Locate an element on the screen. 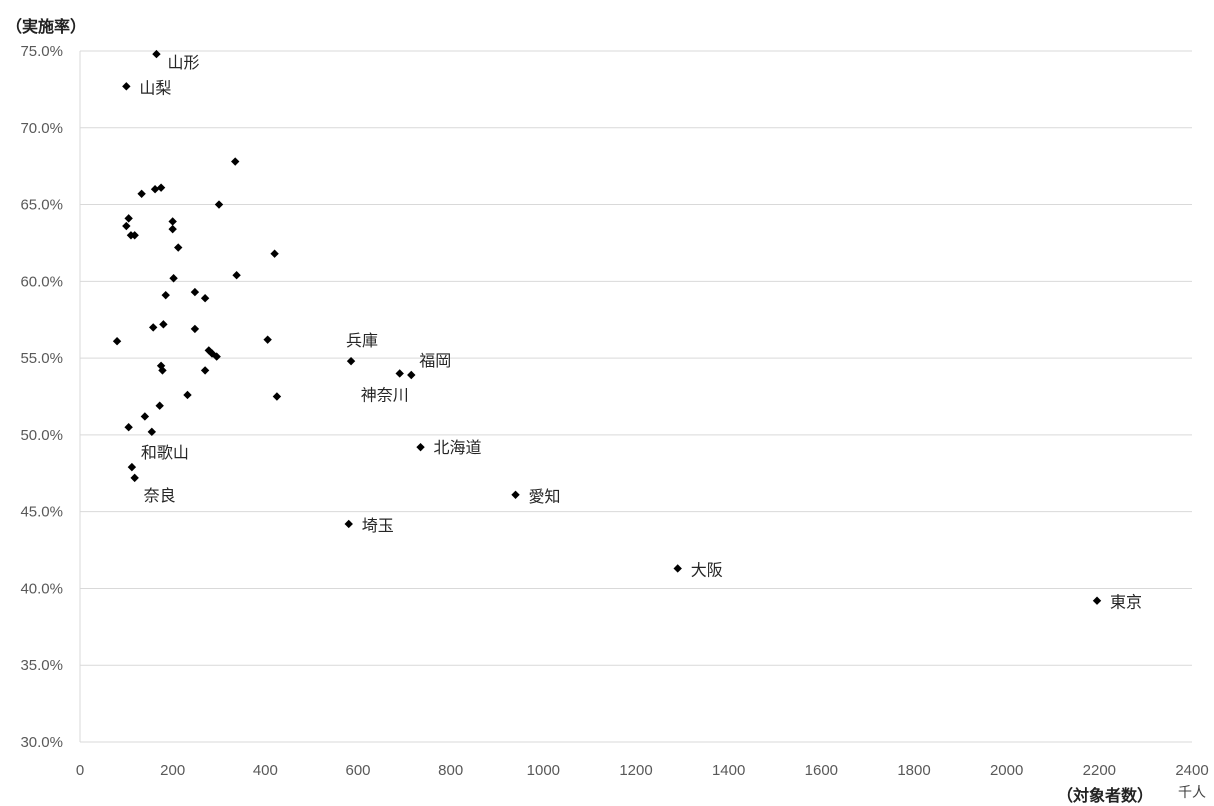 This screenshot has height=806, width=1214. point-label: 和歌山 is located at coordinates (165, 452).